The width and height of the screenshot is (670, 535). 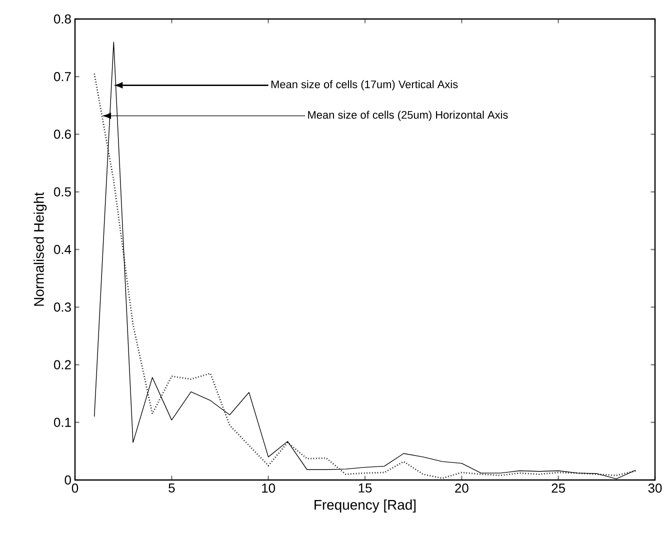 What do you see at coordinates (62, 422) in the screenshot?
I see `y-tick-label: 0.1` at bounding box center [62, 422].